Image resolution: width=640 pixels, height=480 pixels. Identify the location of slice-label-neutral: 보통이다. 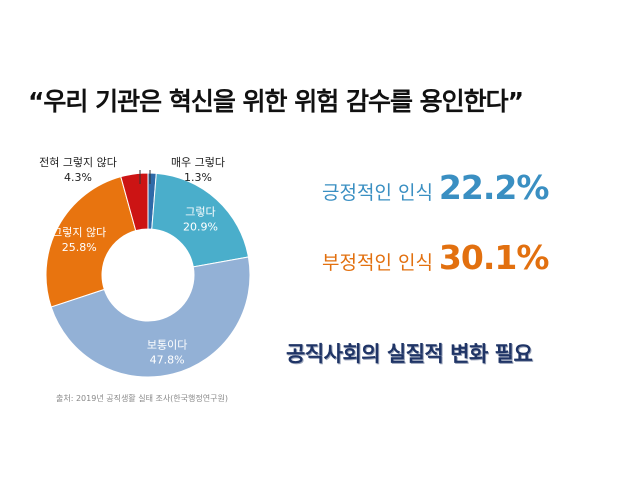
(167, 345).